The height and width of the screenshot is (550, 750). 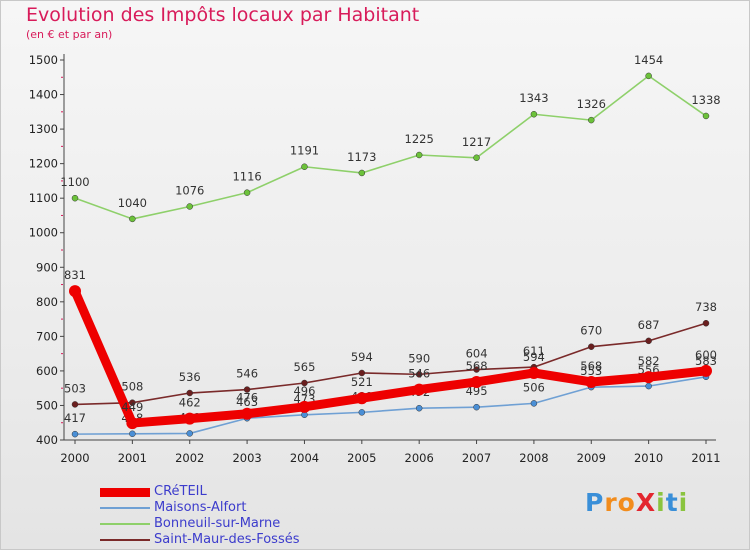 What do you see at coordinates (476, 458) in the screenshot?
I see `x-tick-label: 2007` at bounding box center [476, 458].